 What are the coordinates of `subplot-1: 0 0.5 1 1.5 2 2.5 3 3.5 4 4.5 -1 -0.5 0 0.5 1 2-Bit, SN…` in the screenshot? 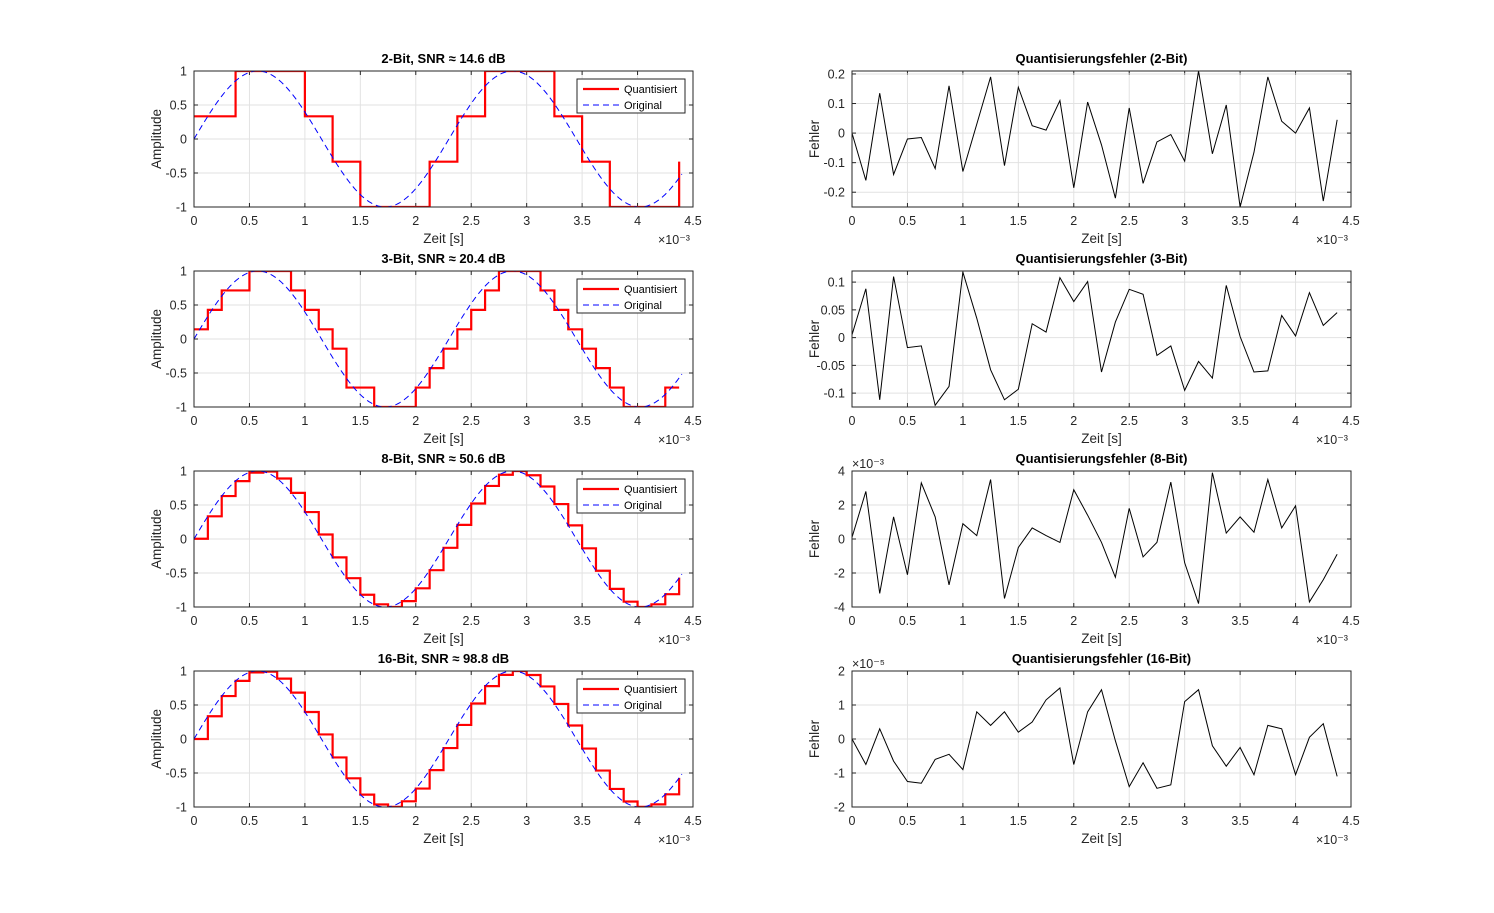 It's located at (425, 149).